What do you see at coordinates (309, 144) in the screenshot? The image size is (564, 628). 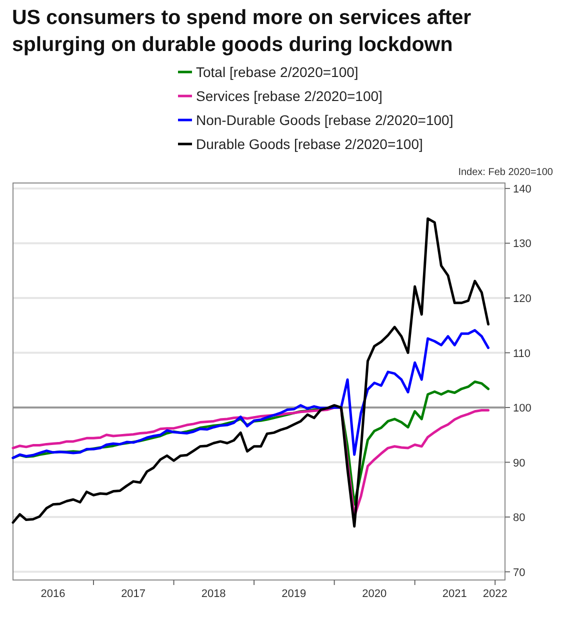 I see `legend-label: Durable Goods [rebase 2/2020=100]` at bounding box center [309, 144].